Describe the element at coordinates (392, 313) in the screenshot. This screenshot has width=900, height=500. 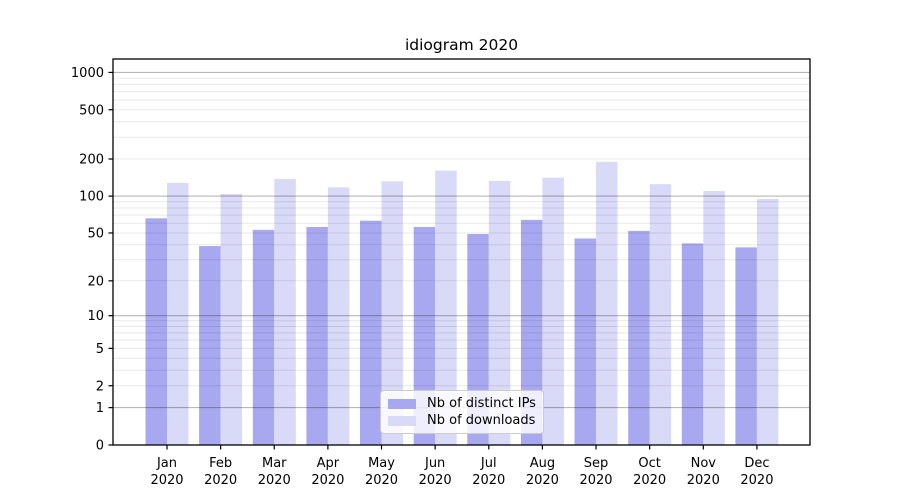
I see `bar-downloads-may` at that location.